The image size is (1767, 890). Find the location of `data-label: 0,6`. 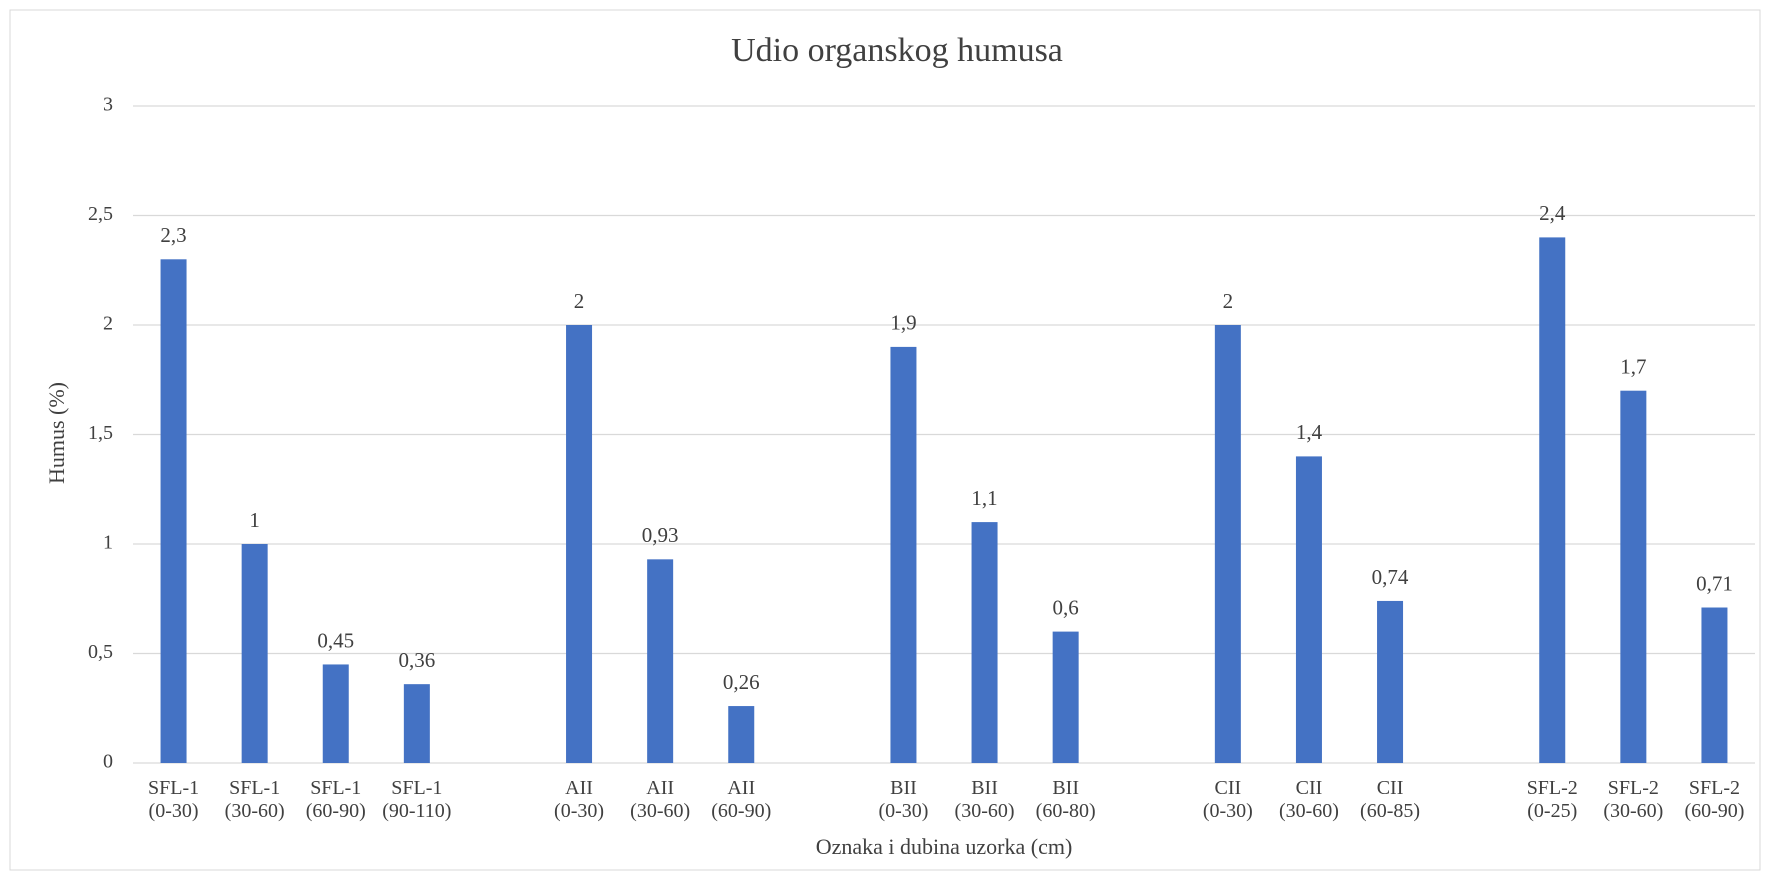

data-label: 0,6 is located at coordinates (1066, 607).